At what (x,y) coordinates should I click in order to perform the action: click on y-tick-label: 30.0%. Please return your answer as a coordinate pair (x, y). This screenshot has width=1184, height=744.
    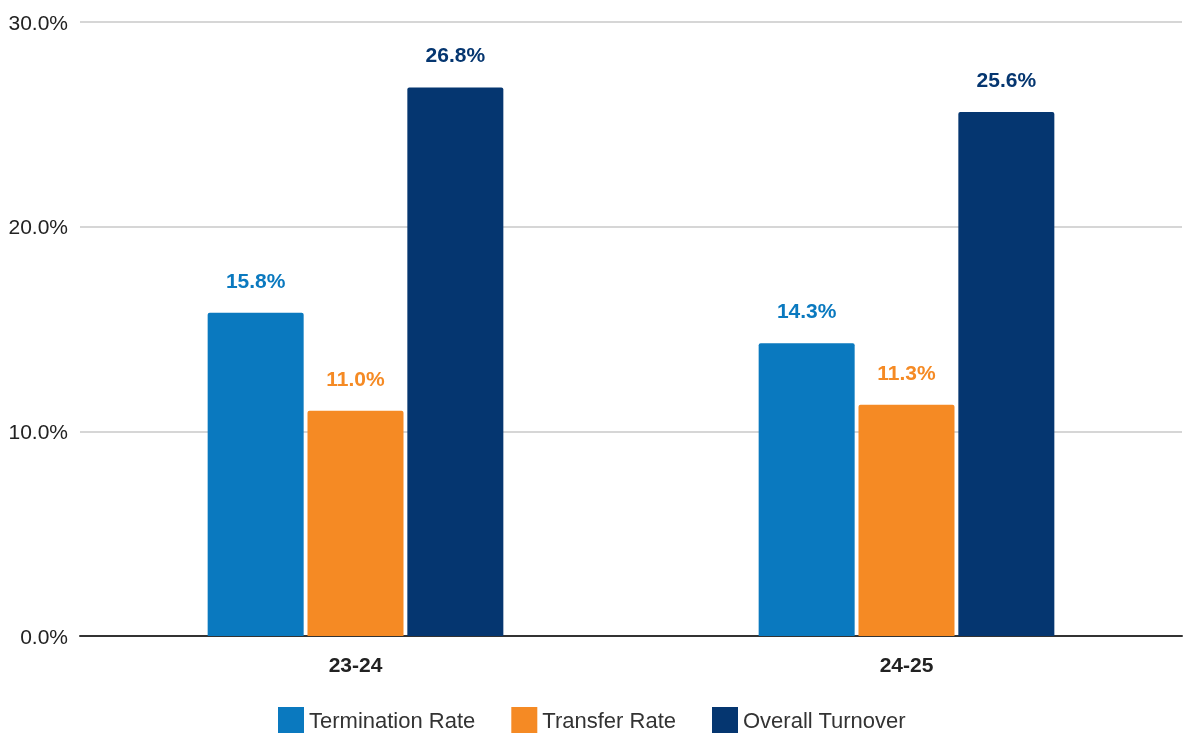
    Looking at the image, I should click on (38, 22).